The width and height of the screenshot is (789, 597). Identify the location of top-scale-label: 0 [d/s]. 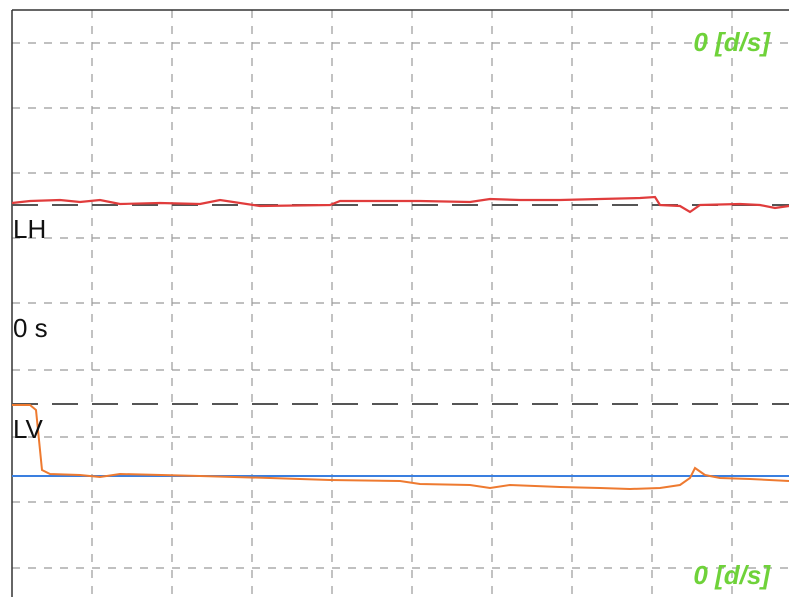
(732, 42).